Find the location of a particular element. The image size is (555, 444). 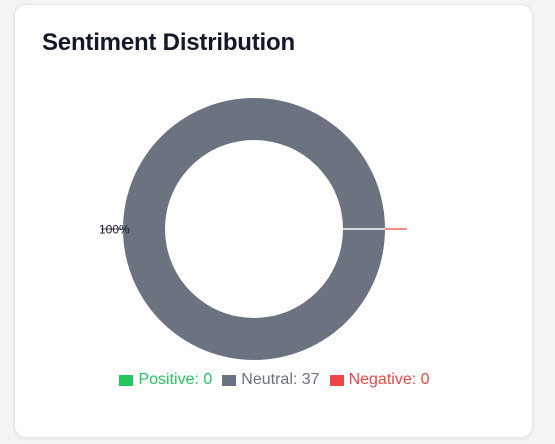

legend-label-negative: Negative: 0 is located at coordinates (389, 379).